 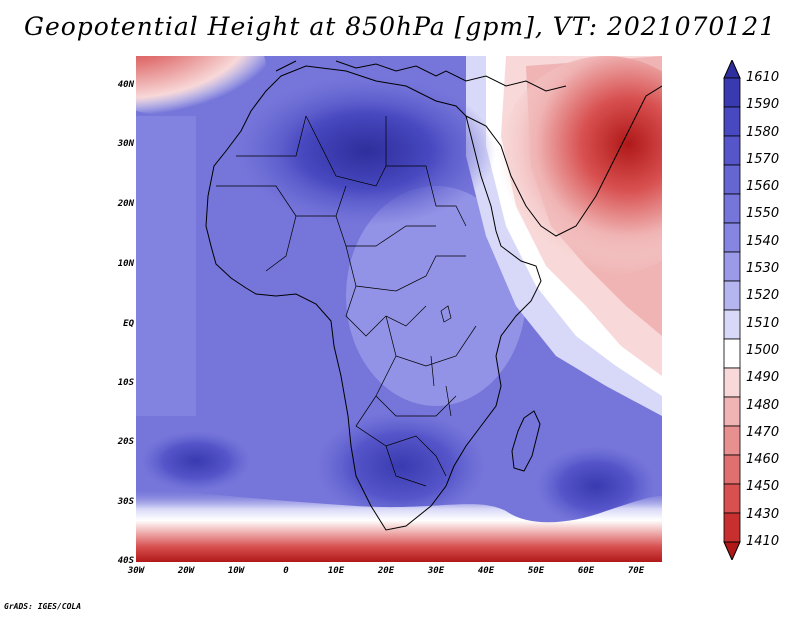 I want to click on lon-label: 0, so click(x=286, y=571).